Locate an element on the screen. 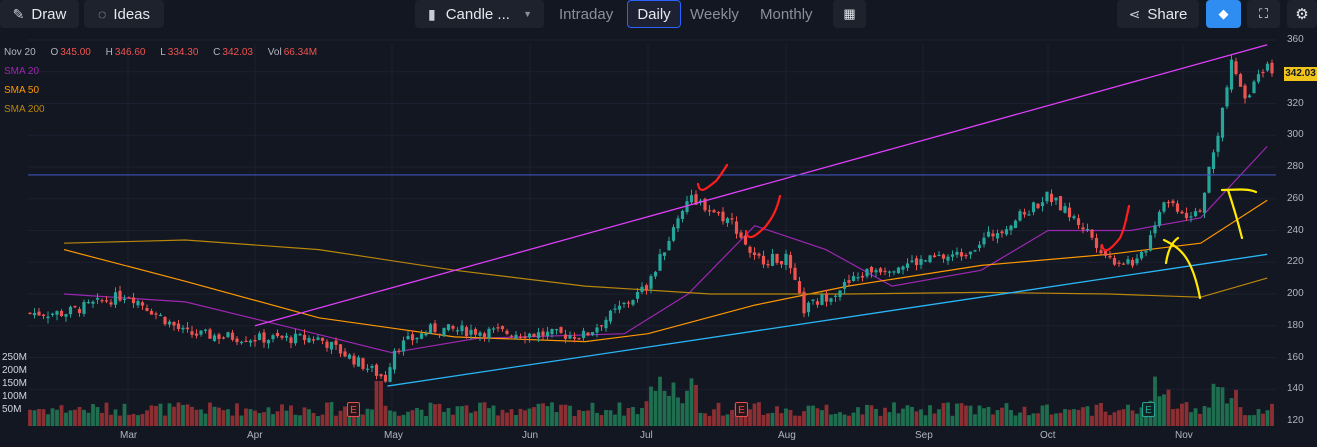 Image resolution: width=1317 pixels, height=447 pixels. sma200-legend: SMA 200 is located at coordinates (24, 109).